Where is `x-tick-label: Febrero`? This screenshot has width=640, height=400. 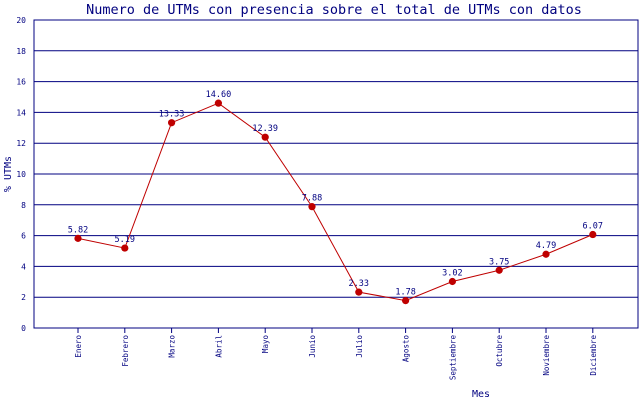
x-tick-label: Febrero is located at coordinates (125, 351).